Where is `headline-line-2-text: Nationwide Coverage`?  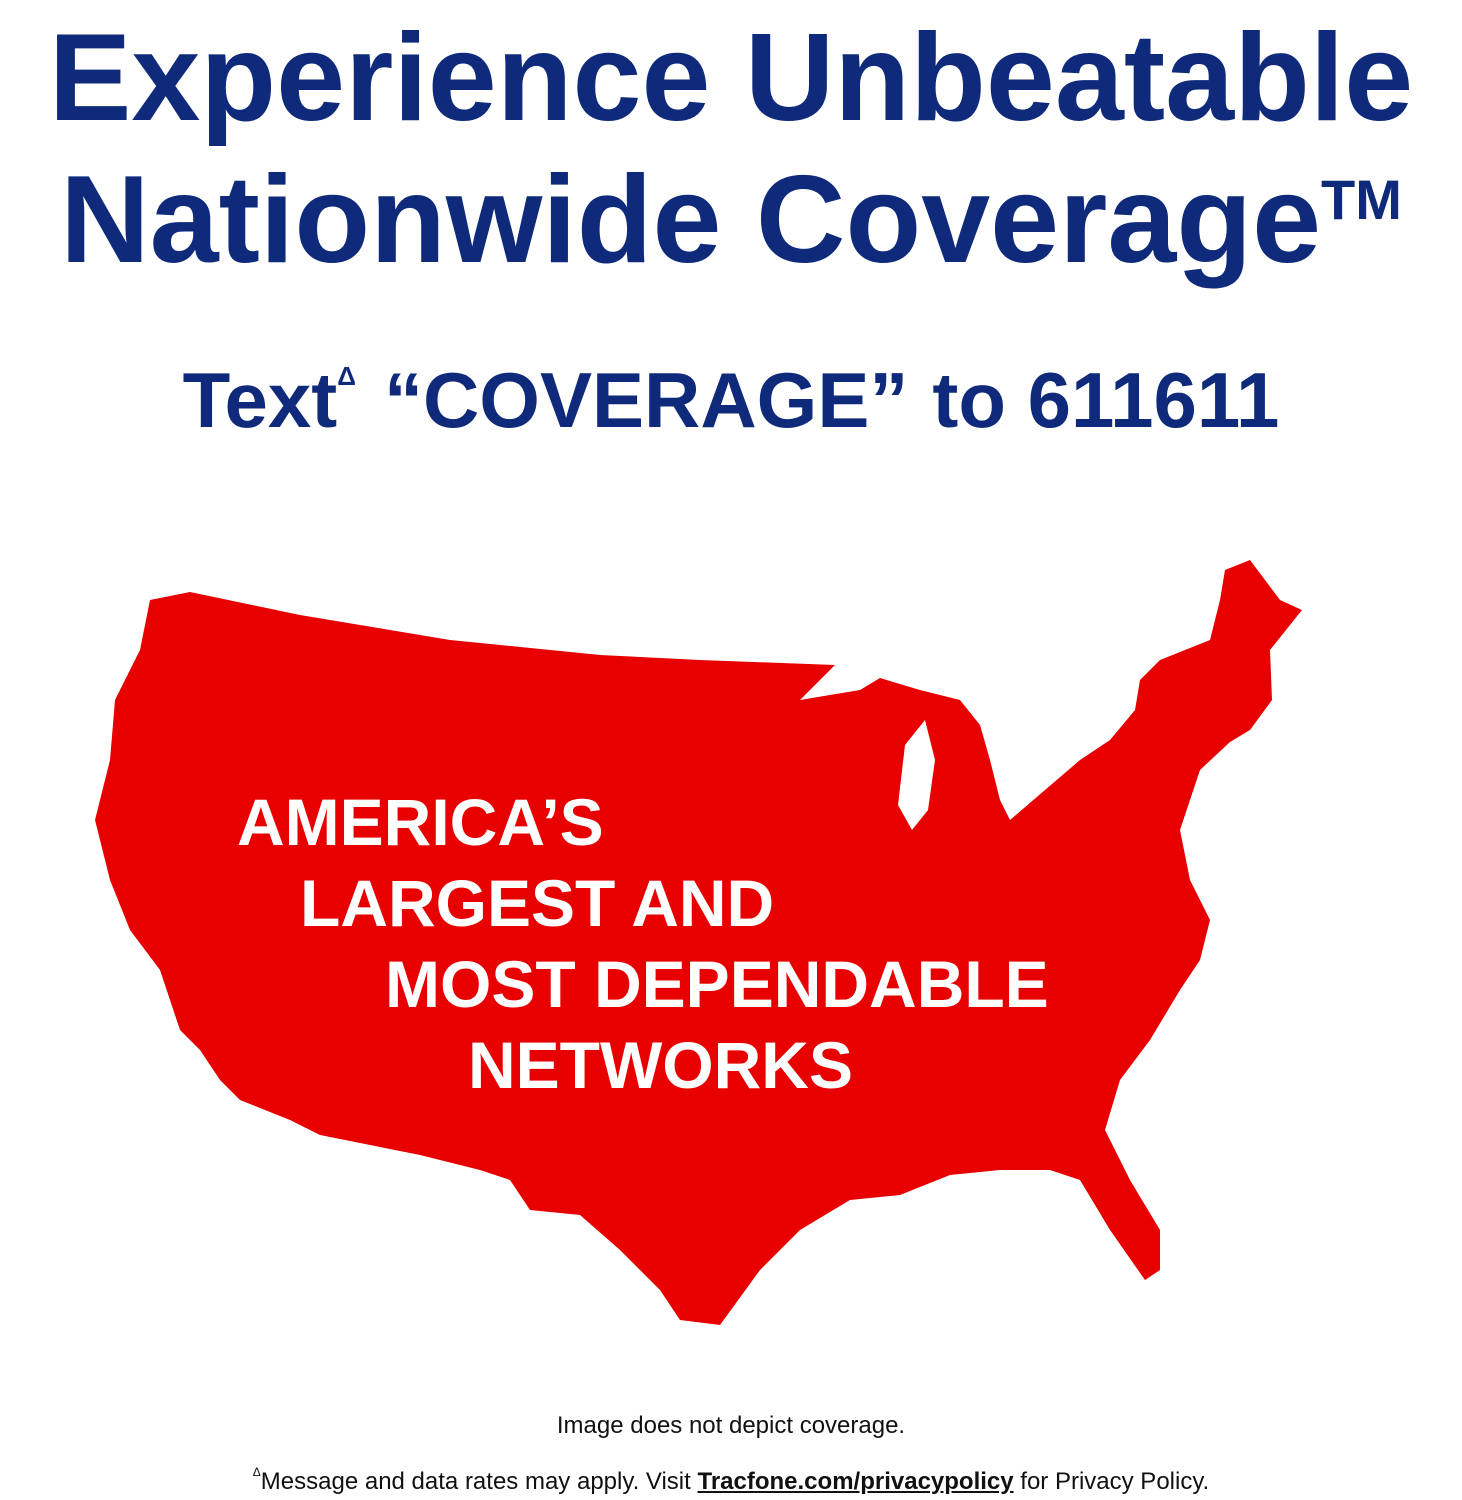
headline-line-2-text: Nationwide Coverage is located at coordinates (691, 220).